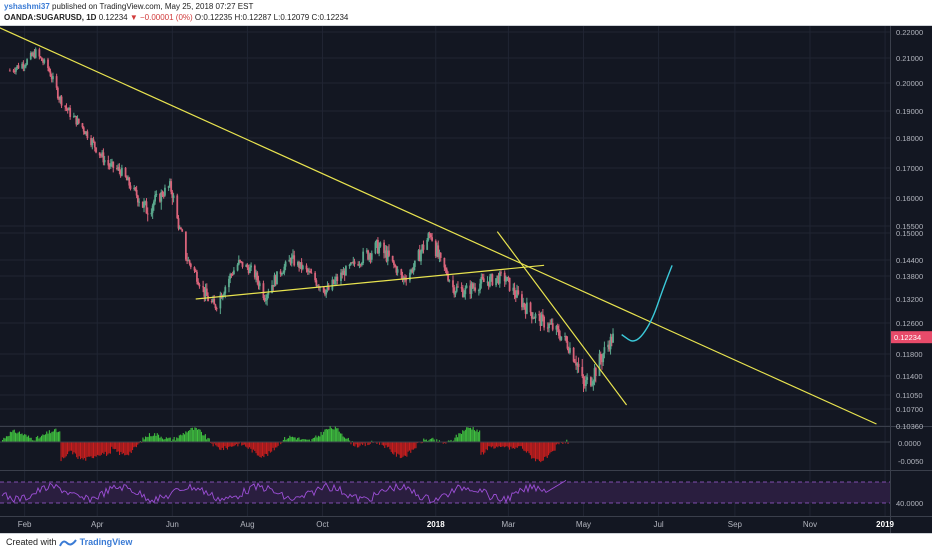 The image size is (932, 550). I want to click on projection-line, so click(647, 303).